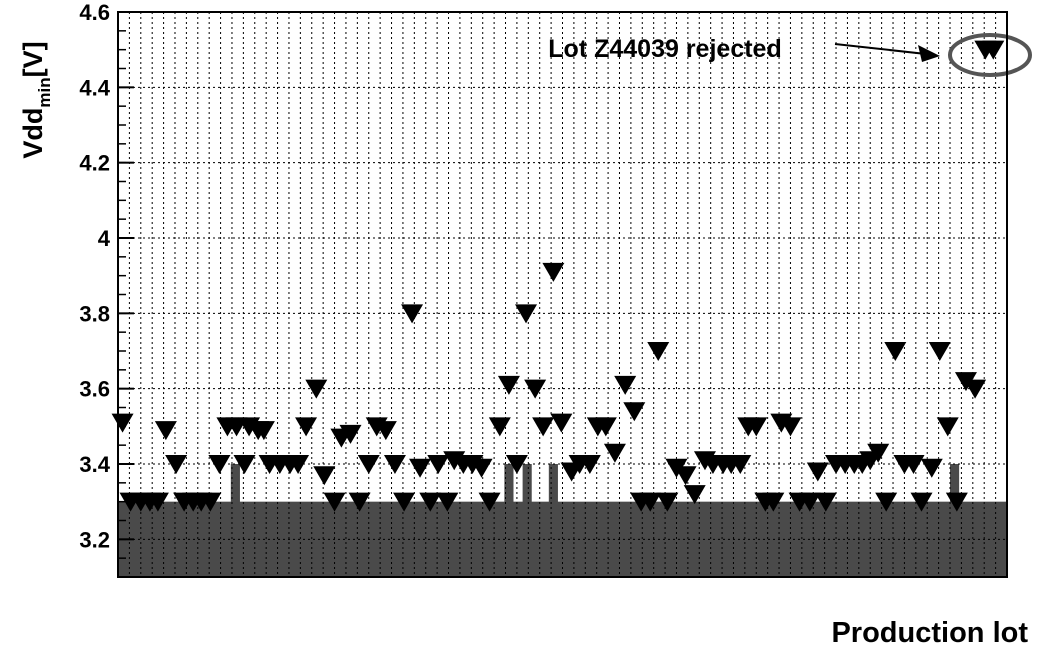 The width and height of the screenshot is (1040, 650). Describe the element at coordinates (664, 49) in the screenshot. I see `annotation: Lot Z44039 rejected` at that location.